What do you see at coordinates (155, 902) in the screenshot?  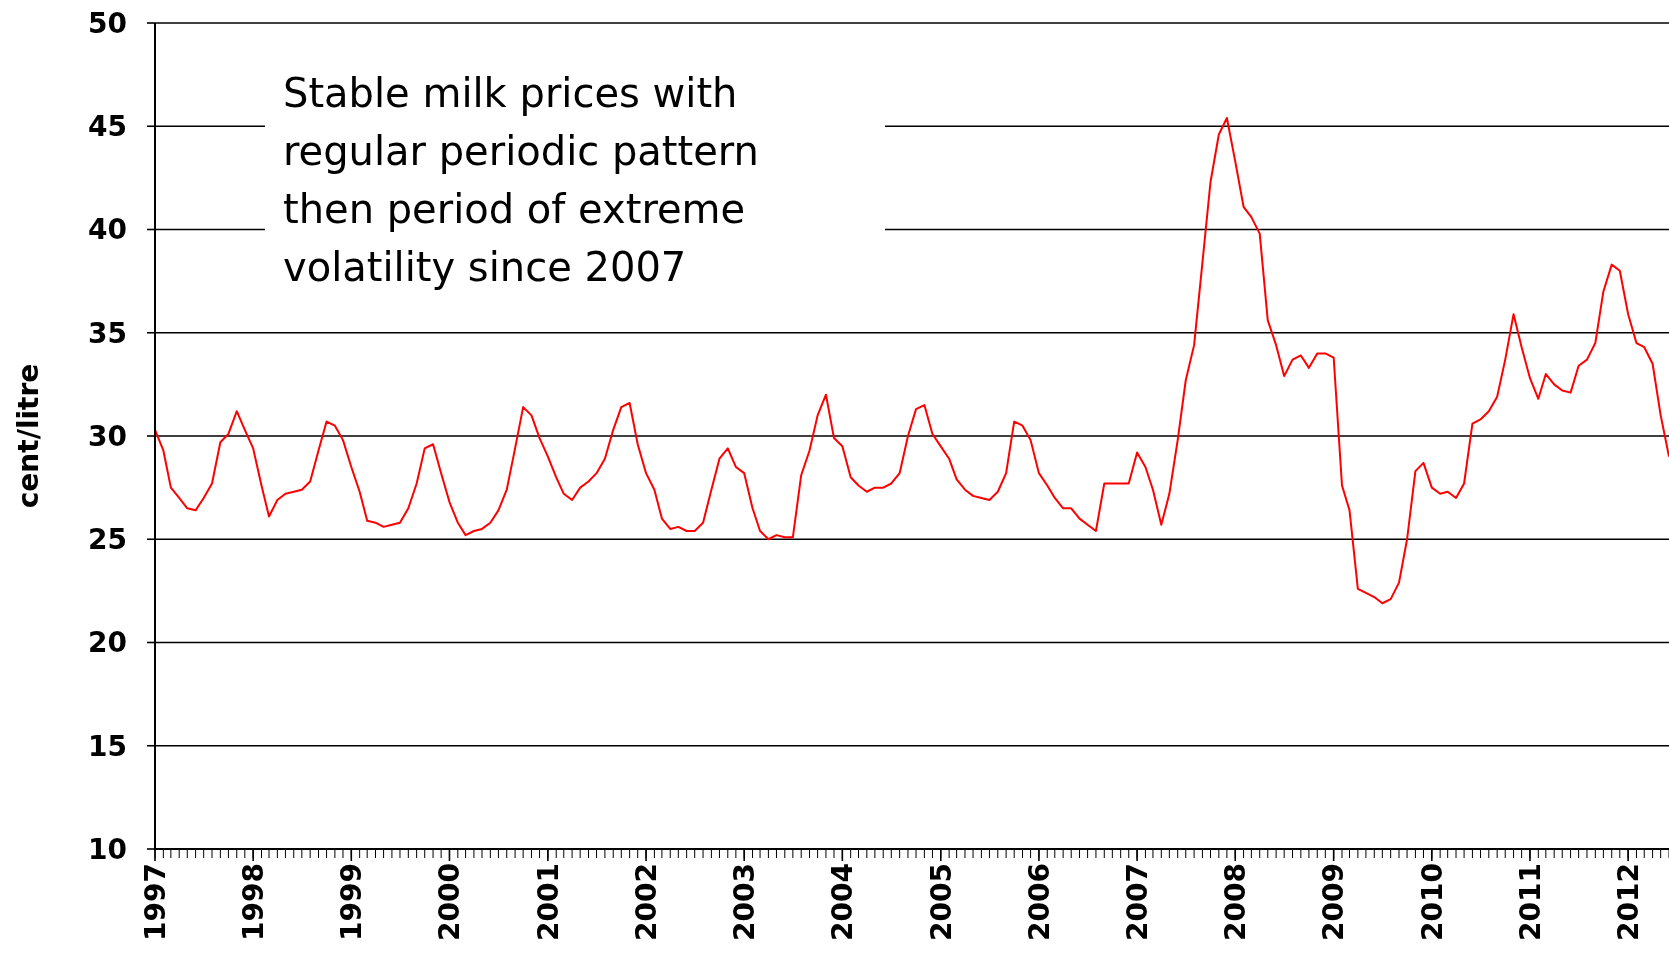 I see `x-tick-label: 1997` at bounding box center [155, 902].